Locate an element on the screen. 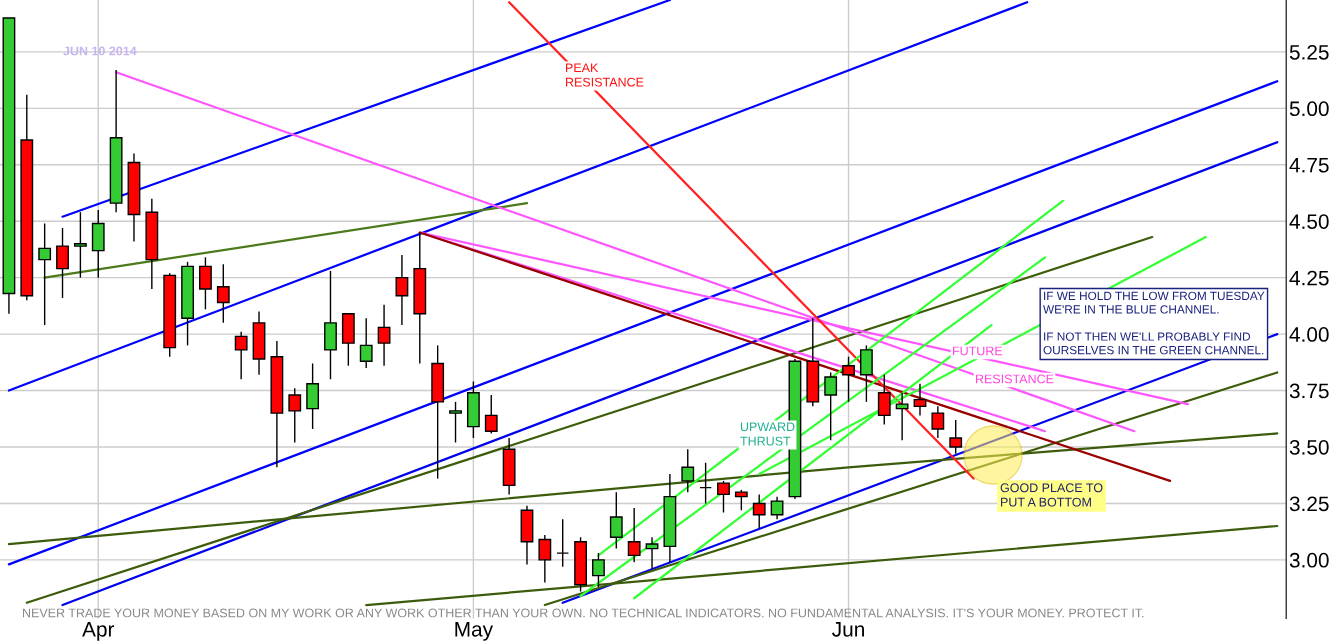  annotation: JUN 10 2014 is located at coordinates (100, 51).